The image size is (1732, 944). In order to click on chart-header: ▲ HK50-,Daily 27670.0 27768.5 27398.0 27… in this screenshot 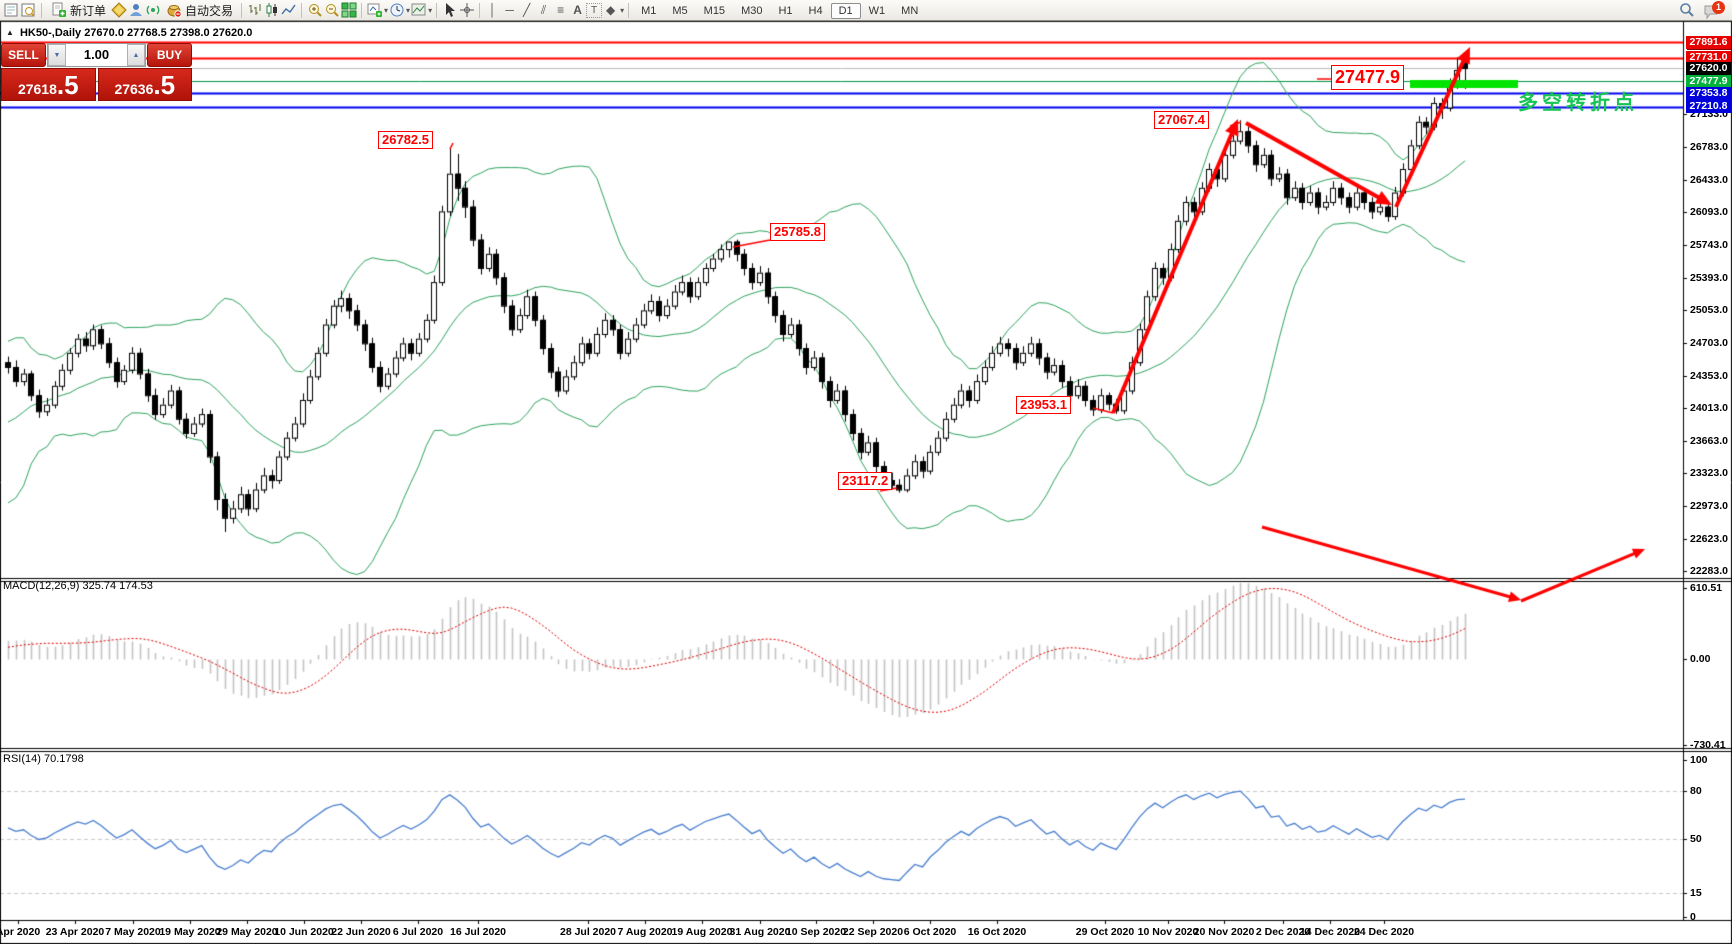, I will do `click(129, 33)`.